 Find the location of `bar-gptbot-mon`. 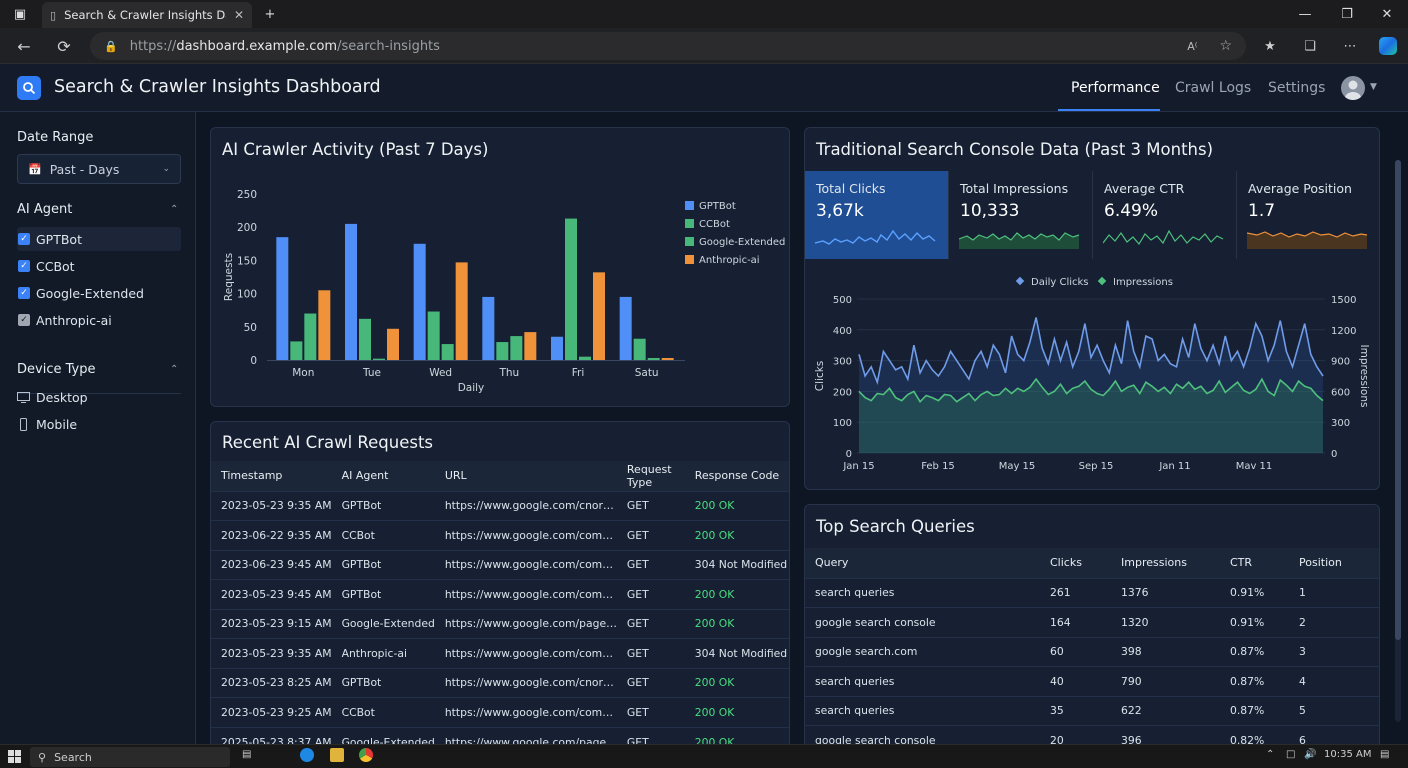

bar-gptbot-mon is located at coordinates (282, 298).